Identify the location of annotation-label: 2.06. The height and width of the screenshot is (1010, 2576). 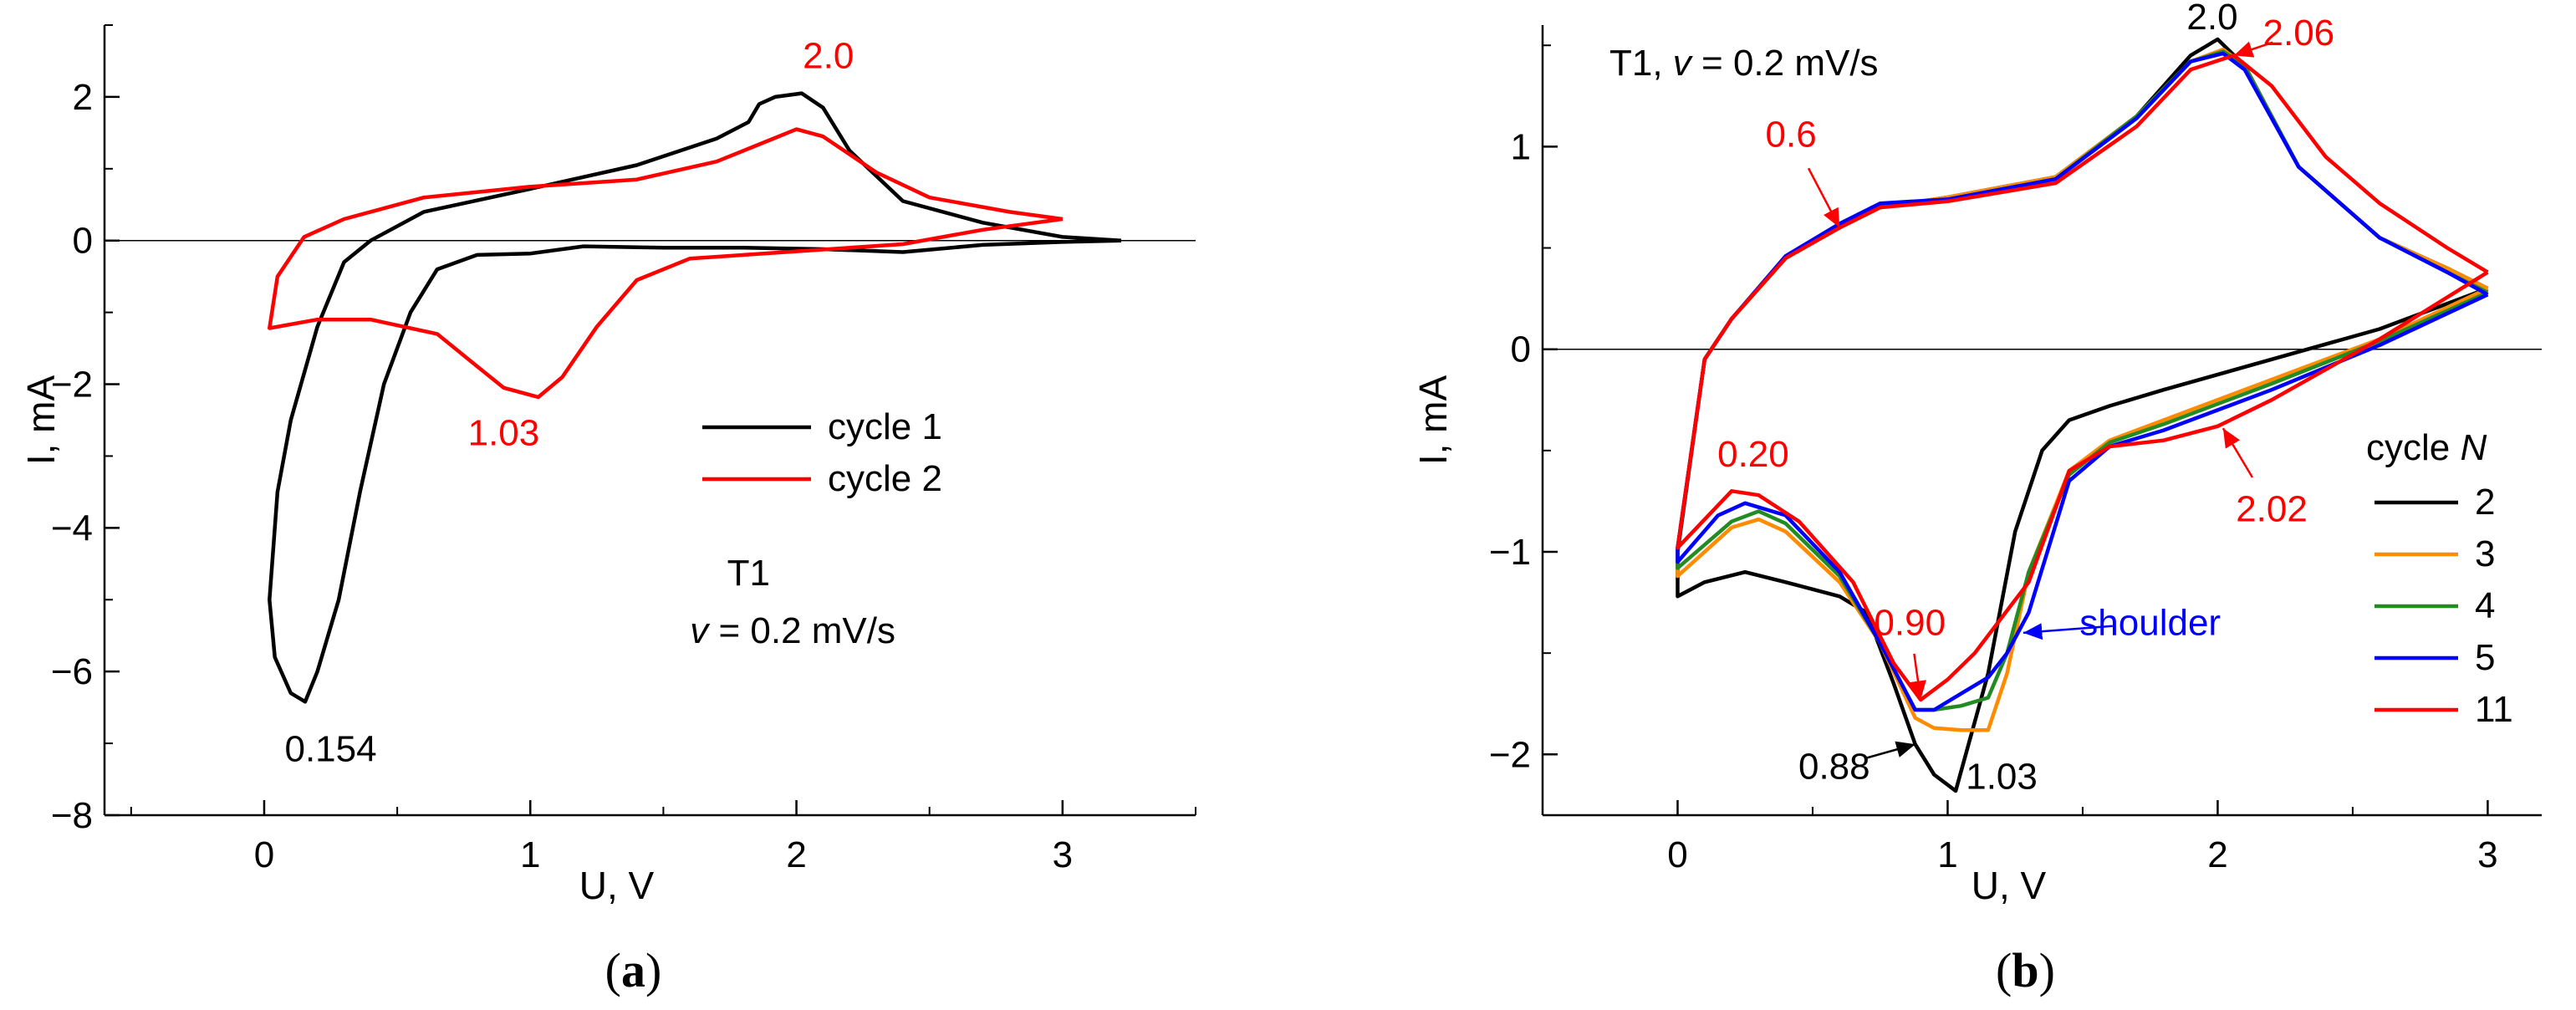
(2299, 33).